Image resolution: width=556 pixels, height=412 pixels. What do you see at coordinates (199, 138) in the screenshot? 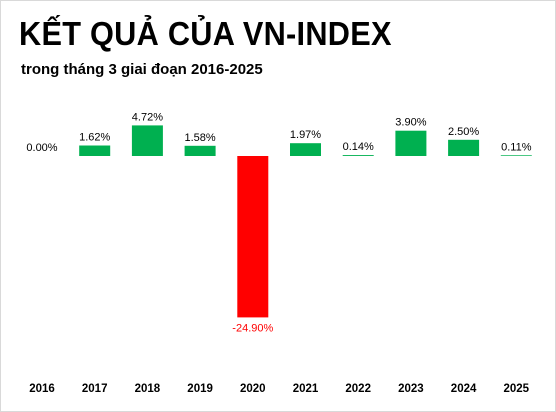
I see `value-label-2019: 1.58%` at bounding box center [199, 138].